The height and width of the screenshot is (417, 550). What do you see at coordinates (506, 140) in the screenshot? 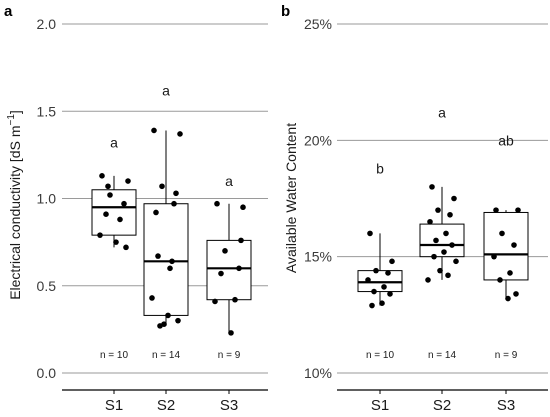
I see `significance-letter: ab` at bounding box center [506, 140].